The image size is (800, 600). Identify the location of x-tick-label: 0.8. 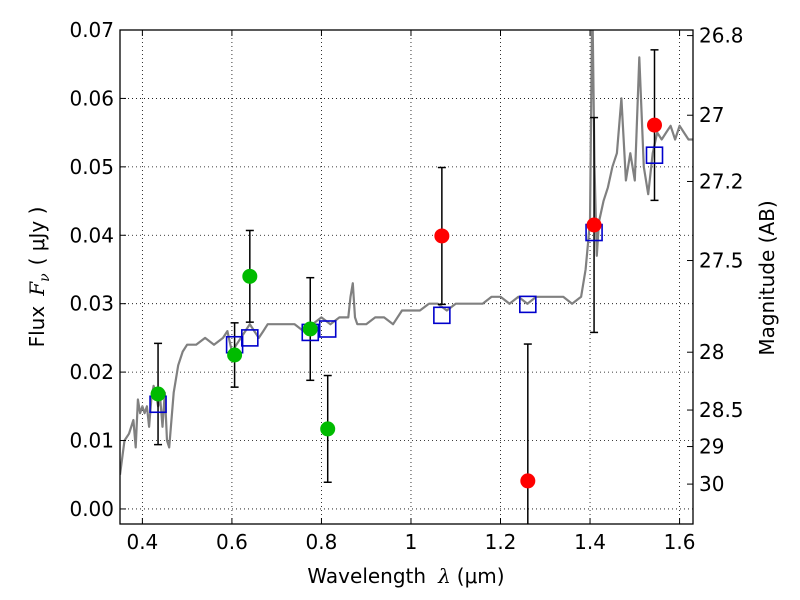
(322, 542).